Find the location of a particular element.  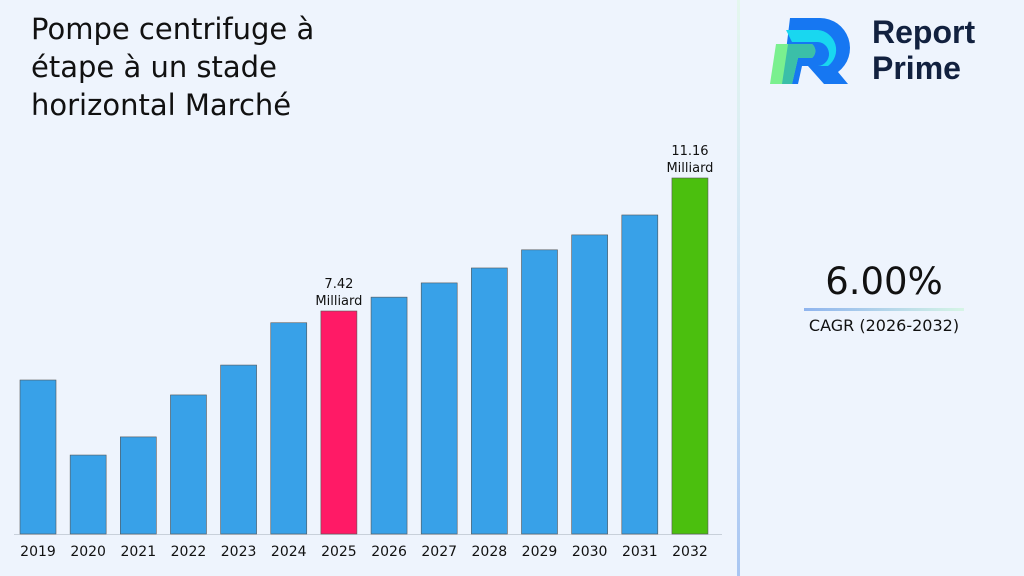

bar-2022 is located at coordinates (188, 464).